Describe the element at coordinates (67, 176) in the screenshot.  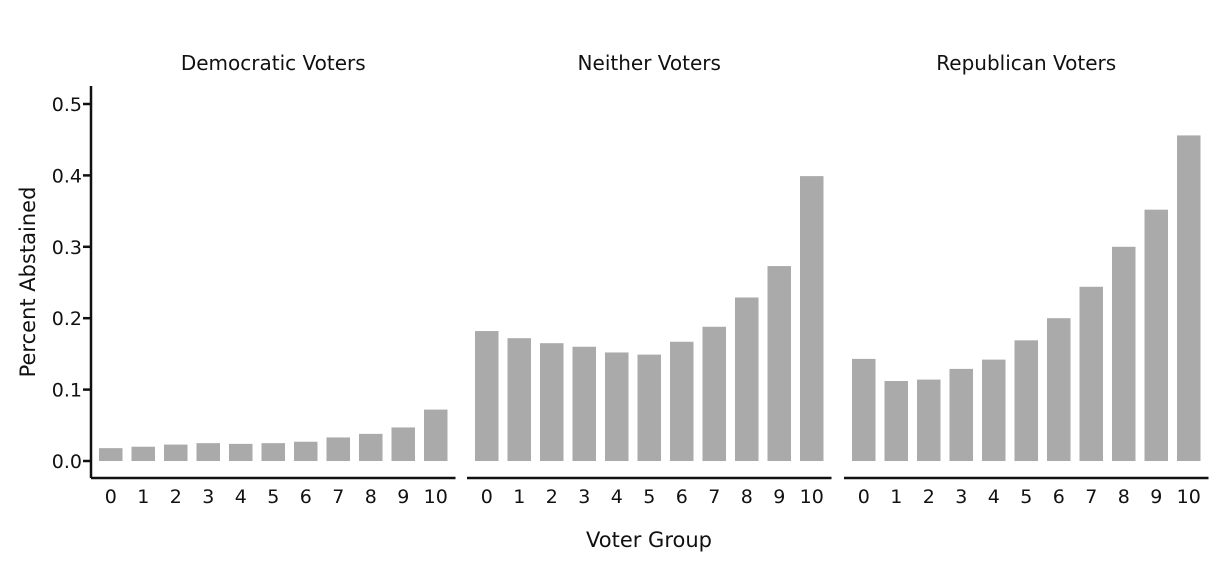
I see `y-tick-label: 0.4` at that location.